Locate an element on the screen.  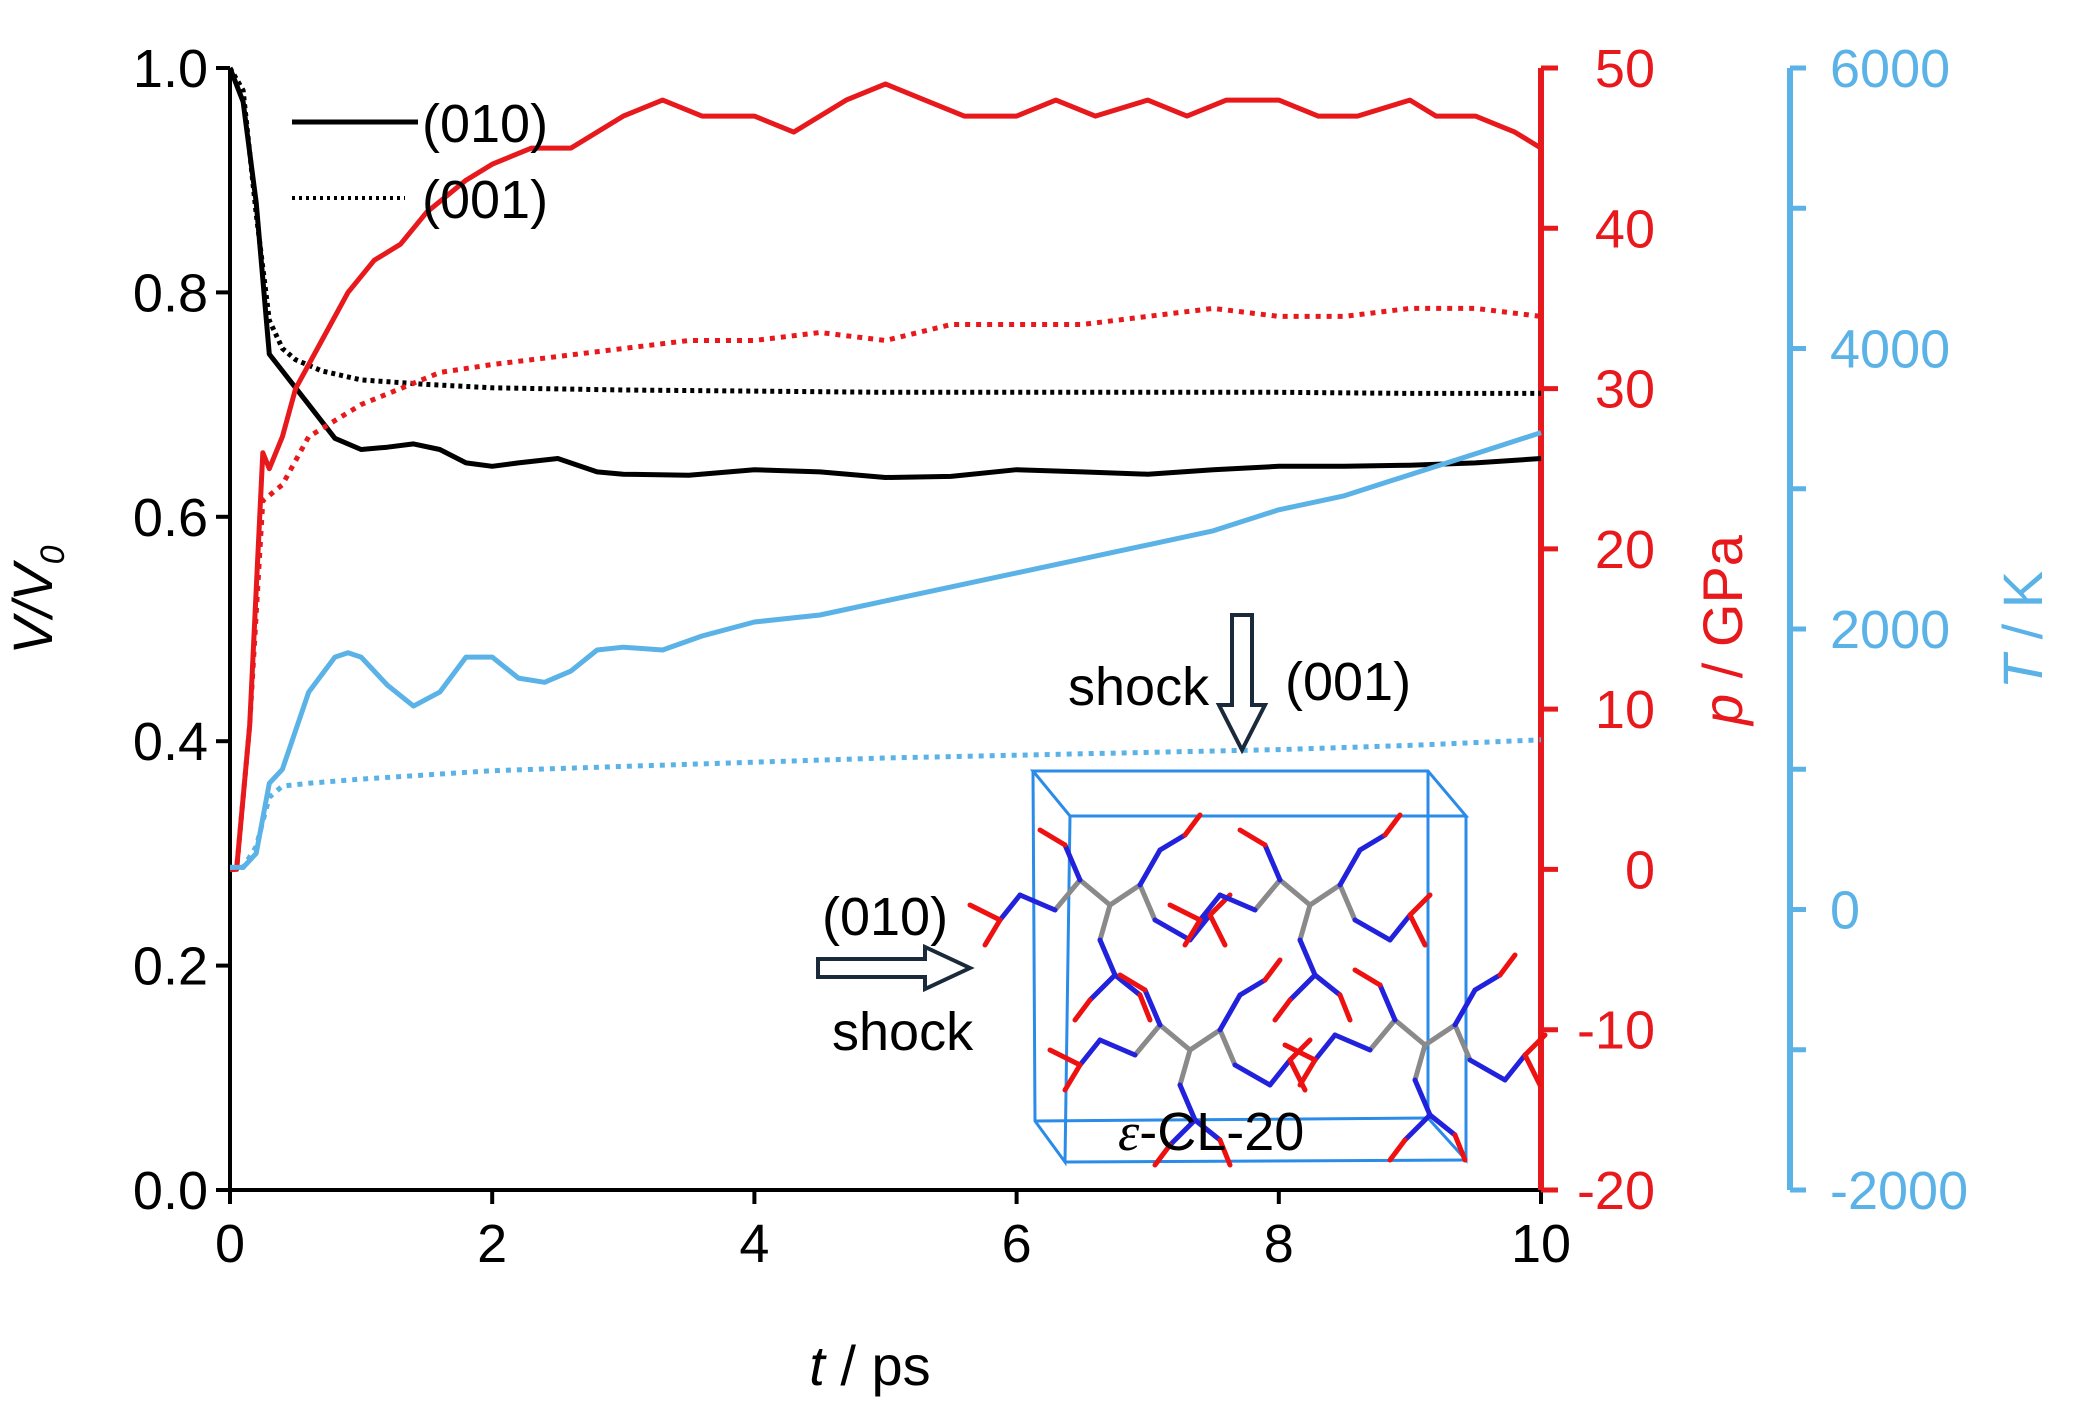
inset-crystal-structure: ε-CL-20 shock (001) (010) shock is located at coordinates (1182, 890).